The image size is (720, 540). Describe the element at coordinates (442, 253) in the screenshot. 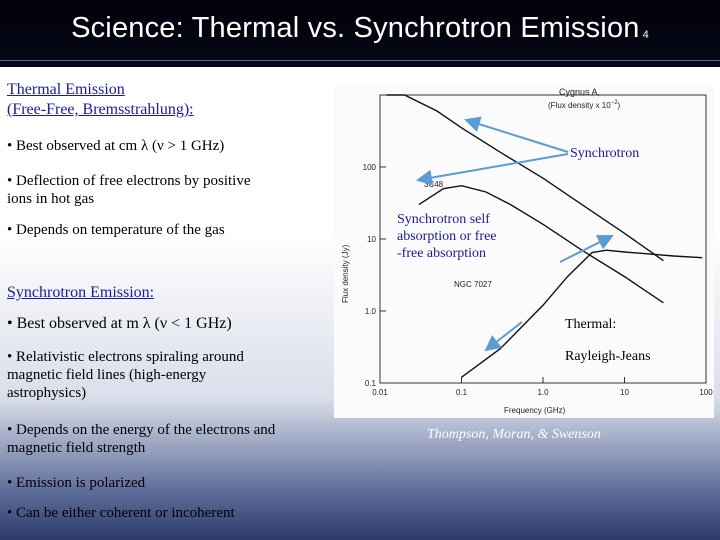

I see `self-absorption-line3: -free absorption` at that location.